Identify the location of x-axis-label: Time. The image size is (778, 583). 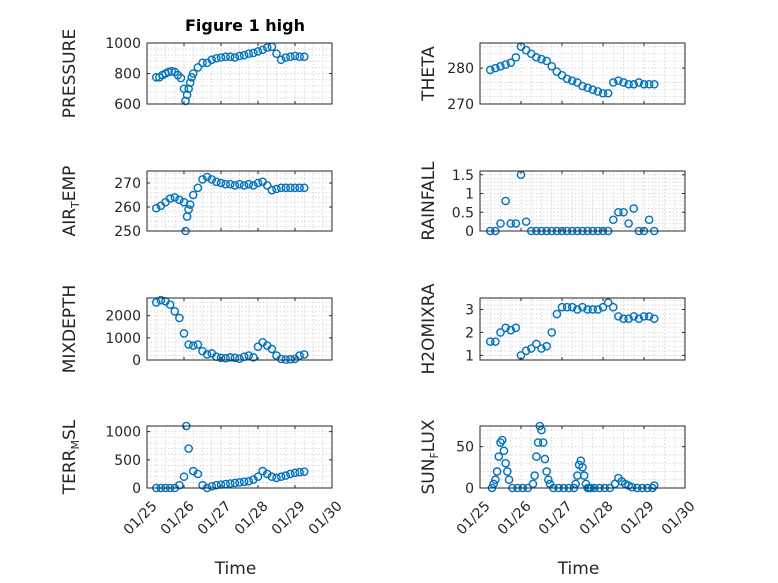
(235, 569).